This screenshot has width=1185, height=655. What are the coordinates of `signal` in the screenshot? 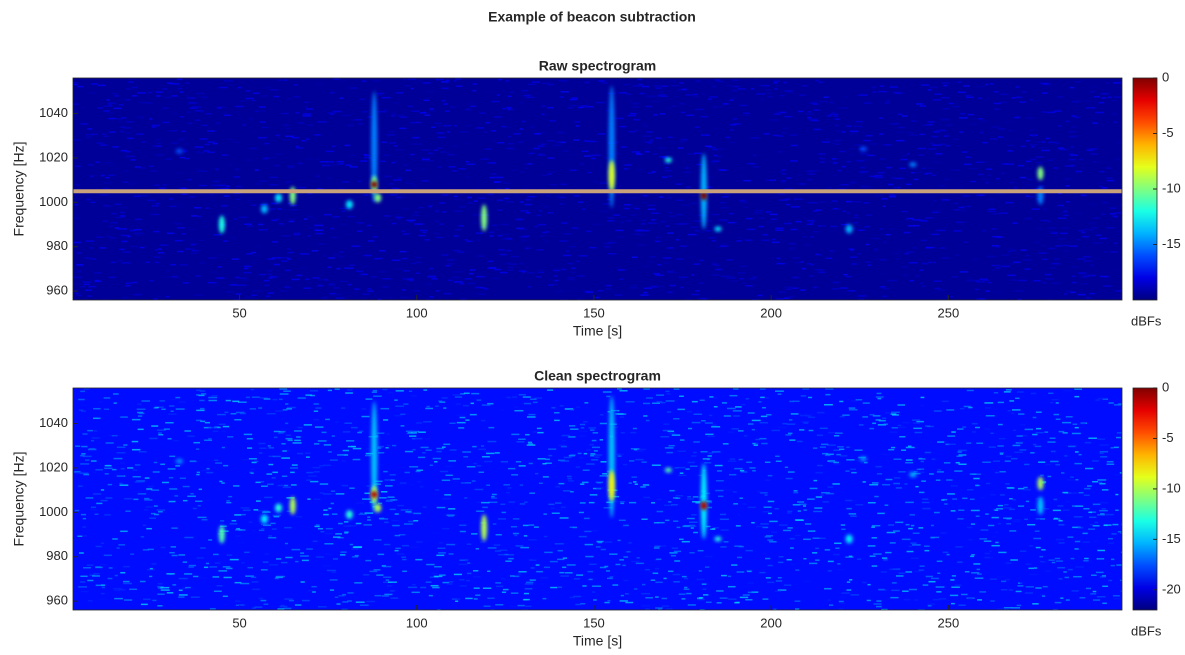 It's located at (611, 176).